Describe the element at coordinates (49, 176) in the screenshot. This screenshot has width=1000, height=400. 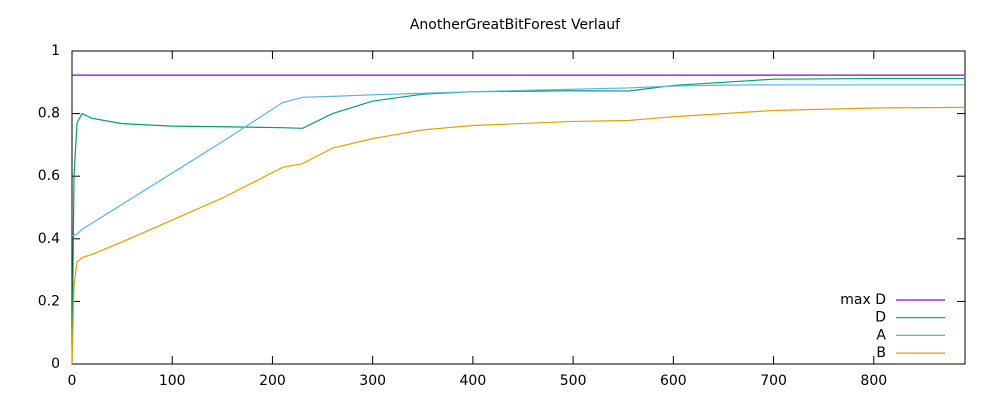
I see `y-tick-label: 0.6` at that location.